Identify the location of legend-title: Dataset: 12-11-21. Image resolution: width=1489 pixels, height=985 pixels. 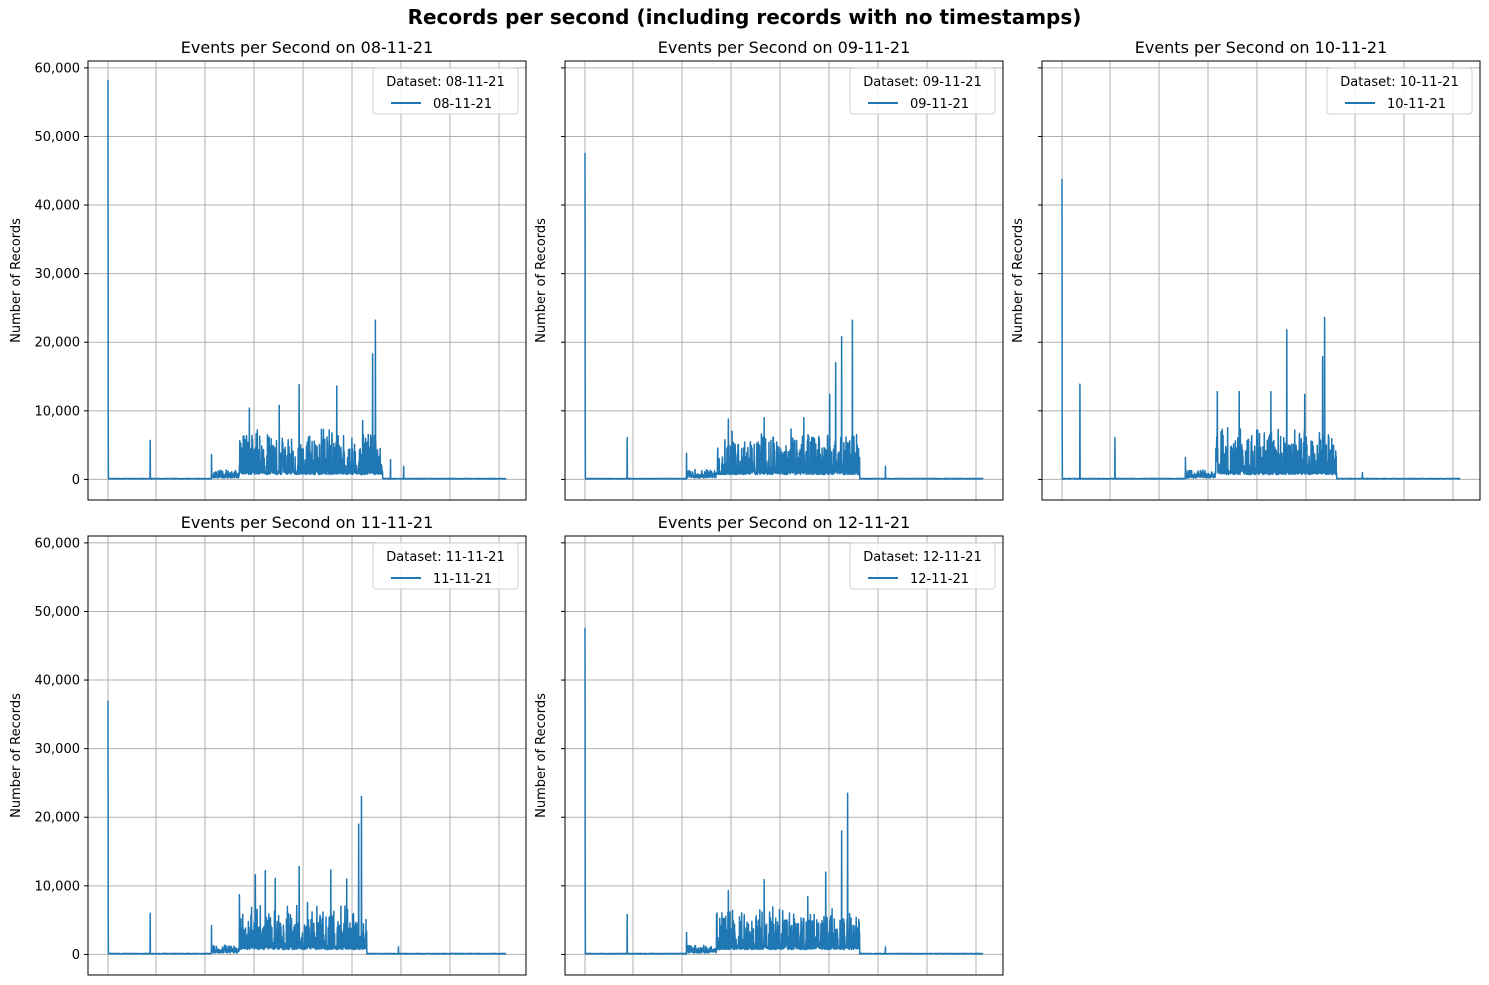
(922, 557).